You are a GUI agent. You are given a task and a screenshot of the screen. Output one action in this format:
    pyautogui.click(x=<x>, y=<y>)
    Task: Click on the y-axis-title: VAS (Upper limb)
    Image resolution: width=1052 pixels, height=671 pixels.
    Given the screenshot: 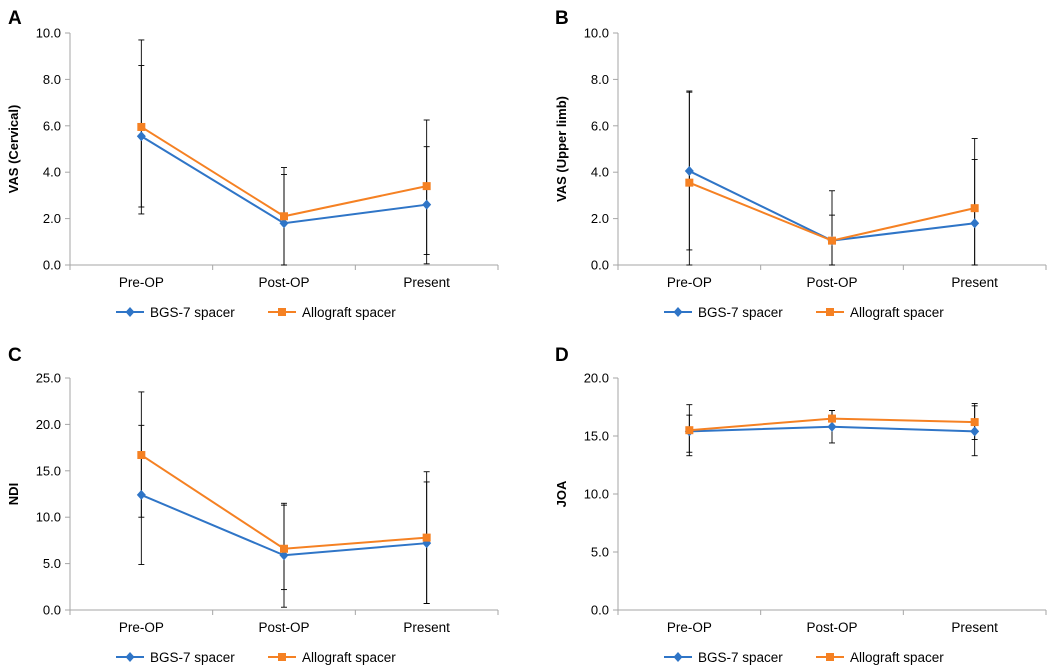 What is the action you would take?
    pyautogui.click(x=561, y=149)
    